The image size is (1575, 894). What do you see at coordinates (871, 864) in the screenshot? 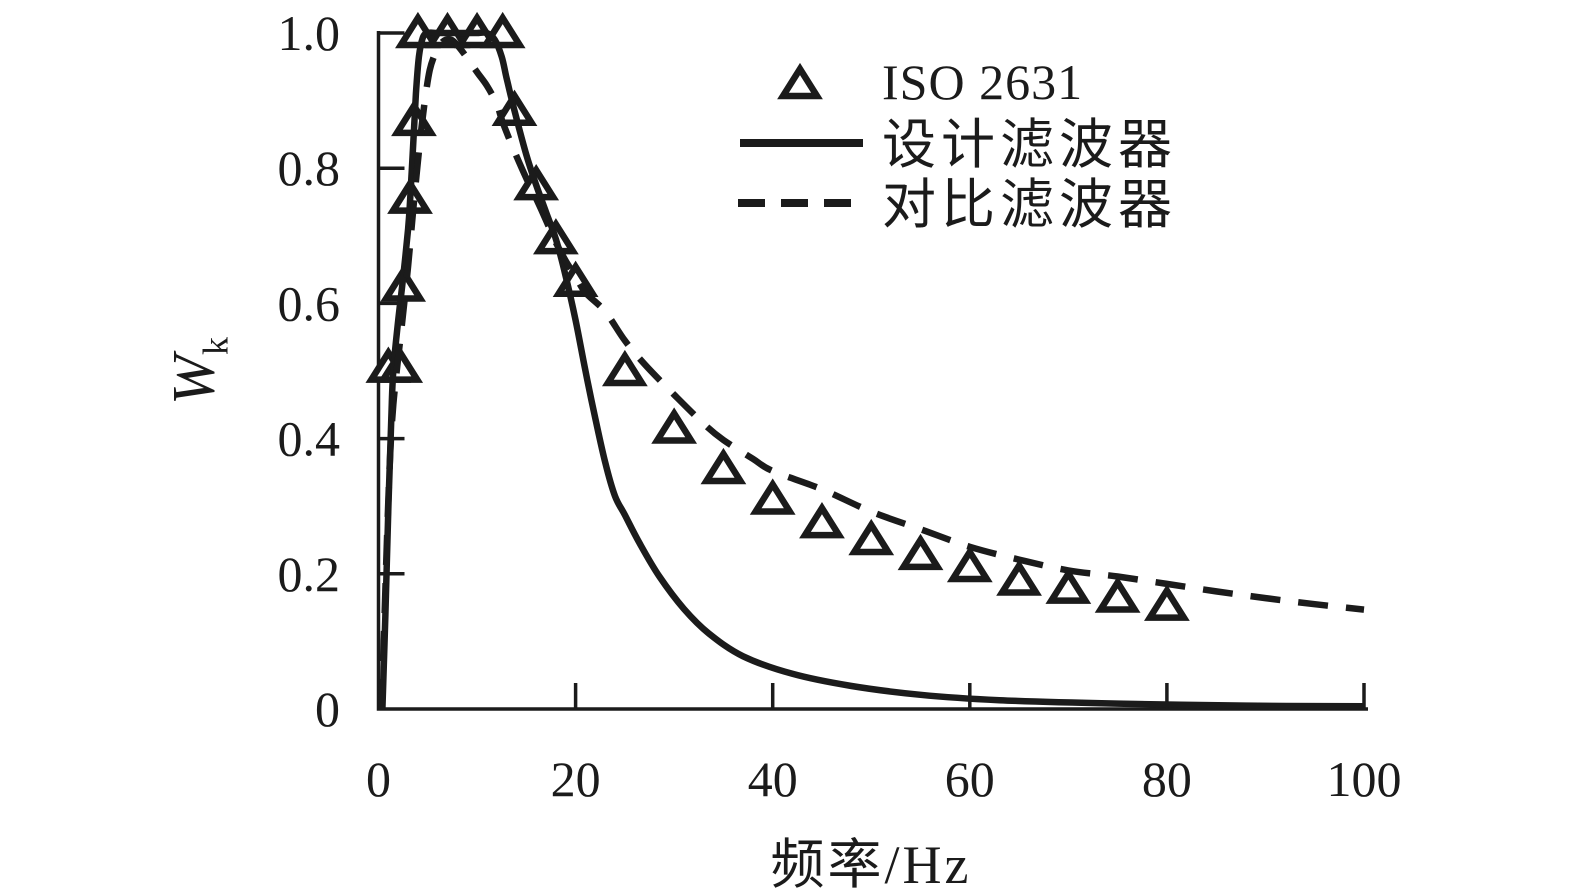
I see `x-axis-title: 频率/Hz` at bounding box center [871, 864].